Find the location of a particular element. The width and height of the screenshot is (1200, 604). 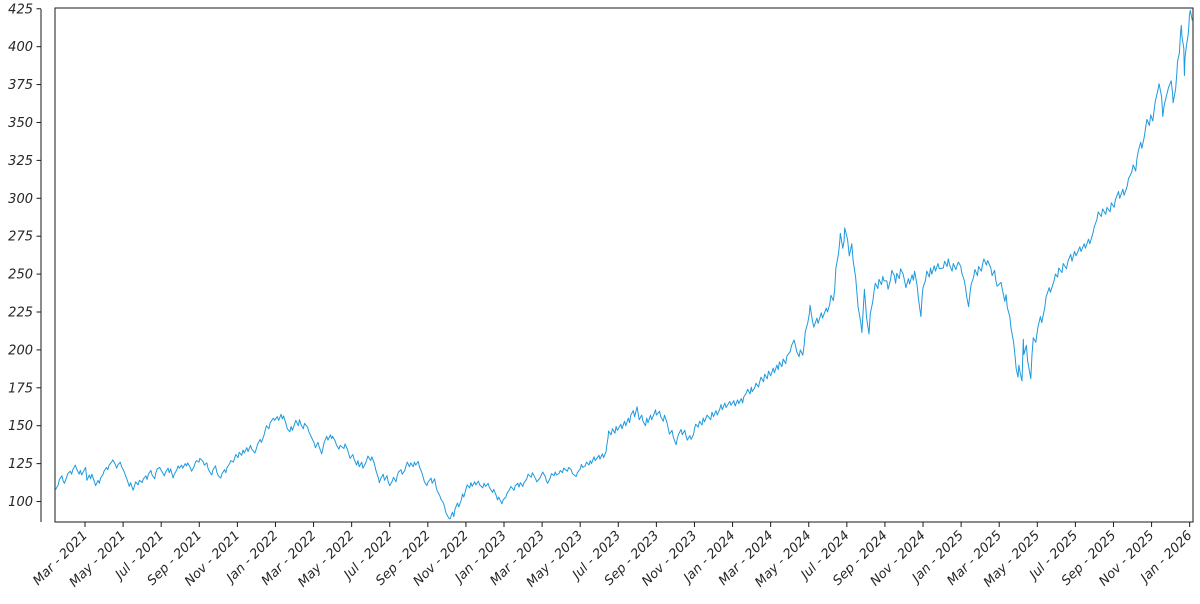

y-tick-label: 150 is located at coordinates (20, 426).